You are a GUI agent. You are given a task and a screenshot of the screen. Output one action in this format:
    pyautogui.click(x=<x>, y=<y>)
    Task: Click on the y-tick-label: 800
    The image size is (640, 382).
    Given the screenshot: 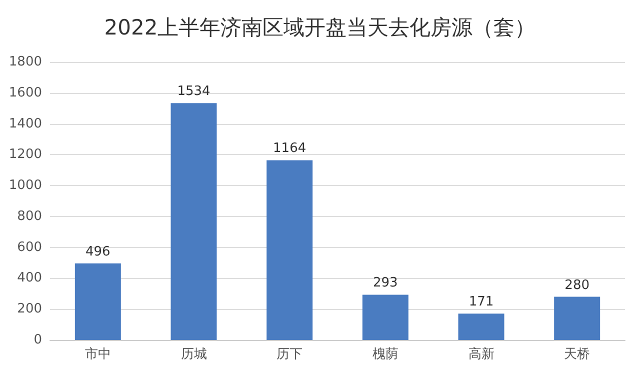 What is the action you would take?
    pyautogui.click(x=29, y=216)
    